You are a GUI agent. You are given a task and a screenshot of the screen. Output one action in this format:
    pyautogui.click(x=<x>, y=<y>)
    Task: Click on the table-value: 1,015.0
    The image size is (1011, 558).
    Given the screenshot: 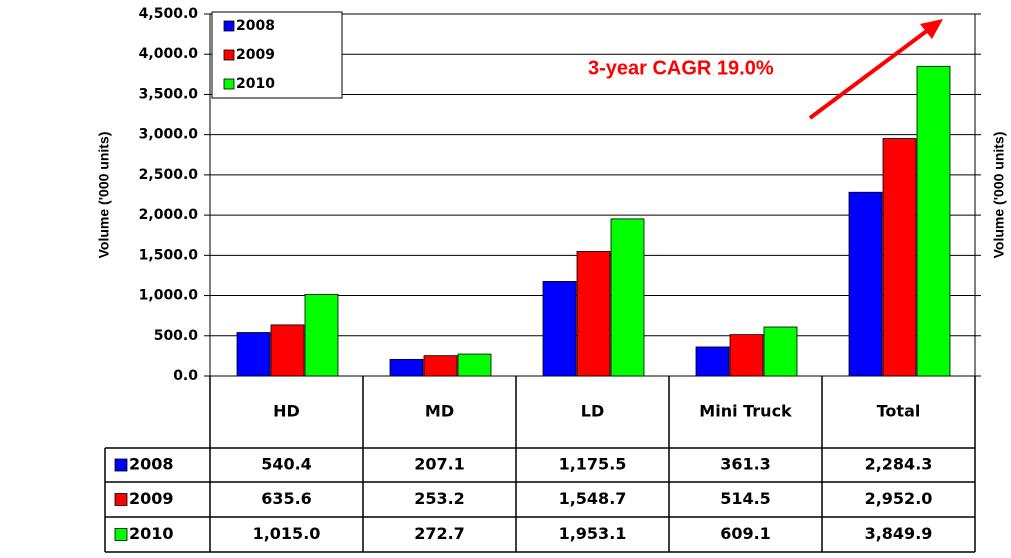 What is the action you would take?
    pyautogui.click(x=287, y=533)
    